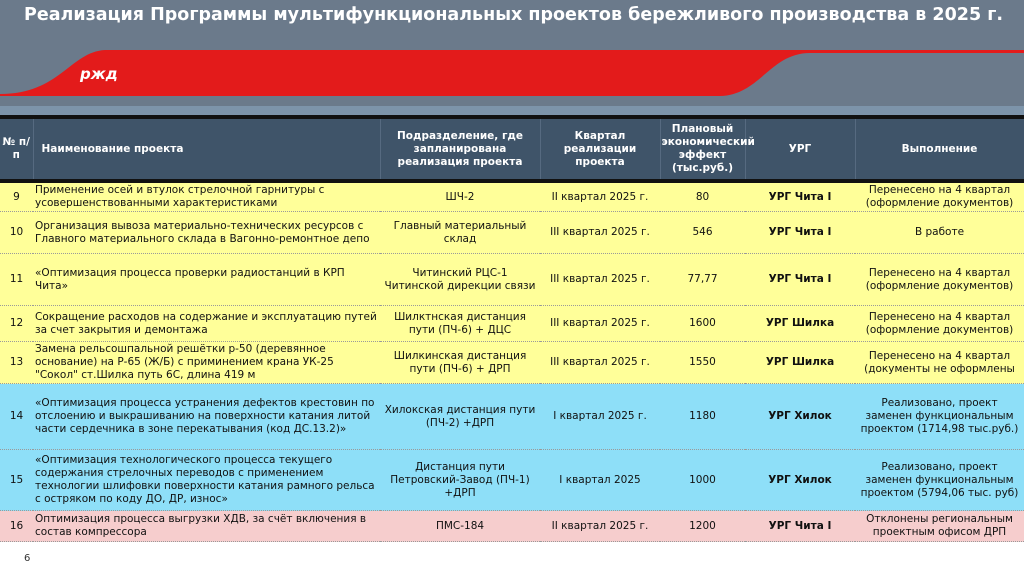  What do you see at coordinates (707, 151) in the screenshot?
I see `col-effect: Плановый экономический эффект (тыс.руб.)` at bounding box center [707, 151].